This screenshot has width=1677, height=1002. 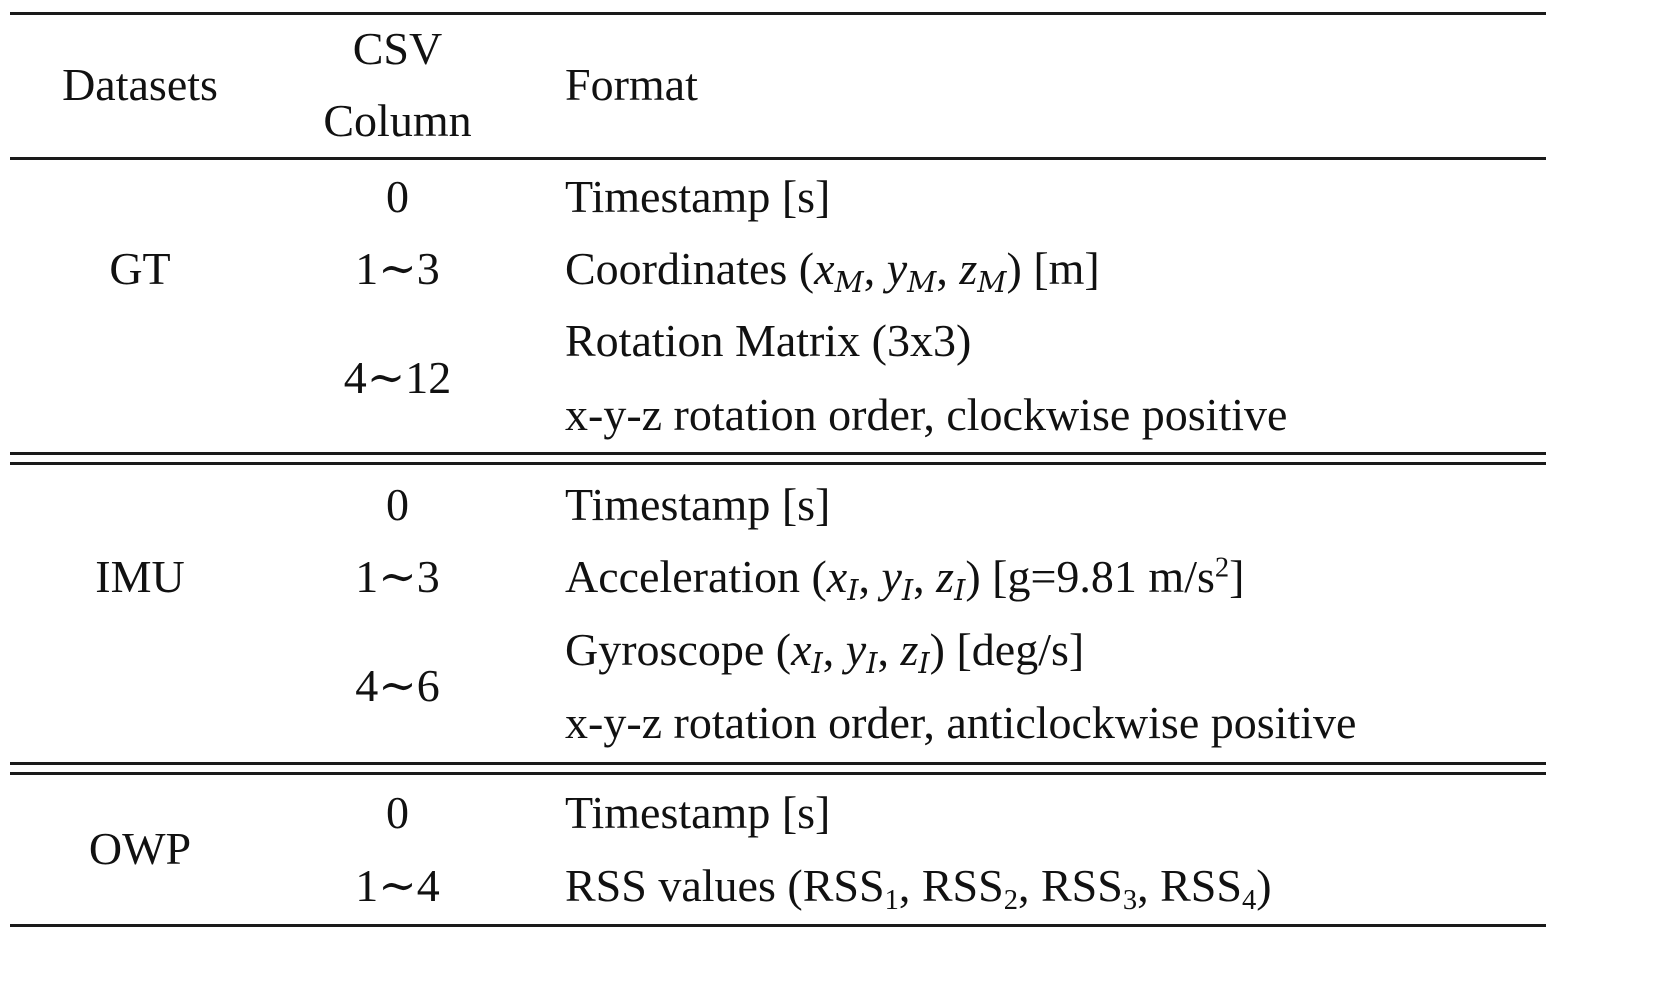 What do you see at coordinates (962, 885) in the screenshot?
I see `owp-rss-2: RSS` at bounding box center [962, 885].